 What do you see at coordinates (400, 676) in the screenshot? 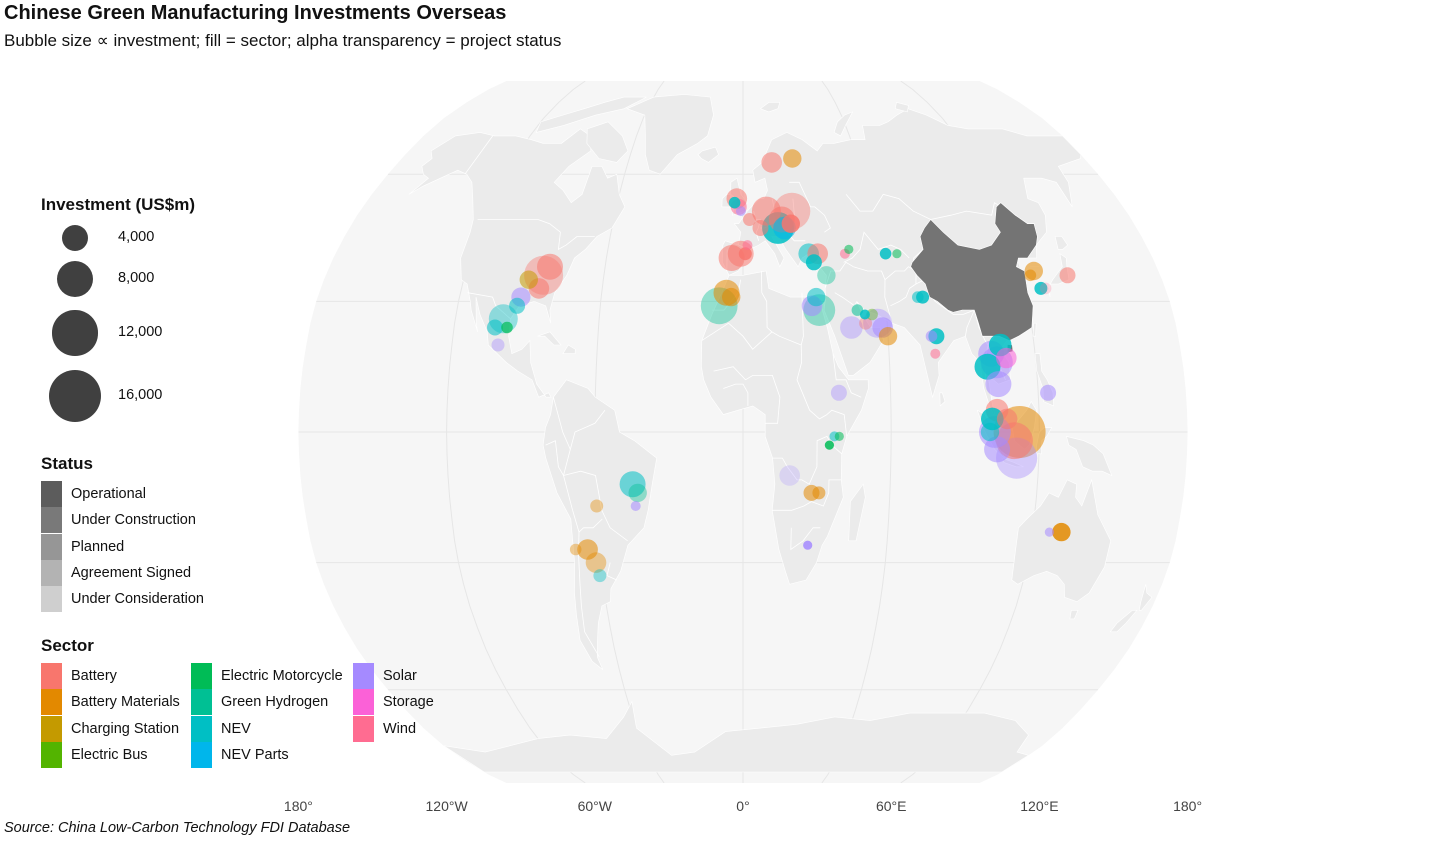
I see `sector-label: Solar` at bounding box center [400, 676].